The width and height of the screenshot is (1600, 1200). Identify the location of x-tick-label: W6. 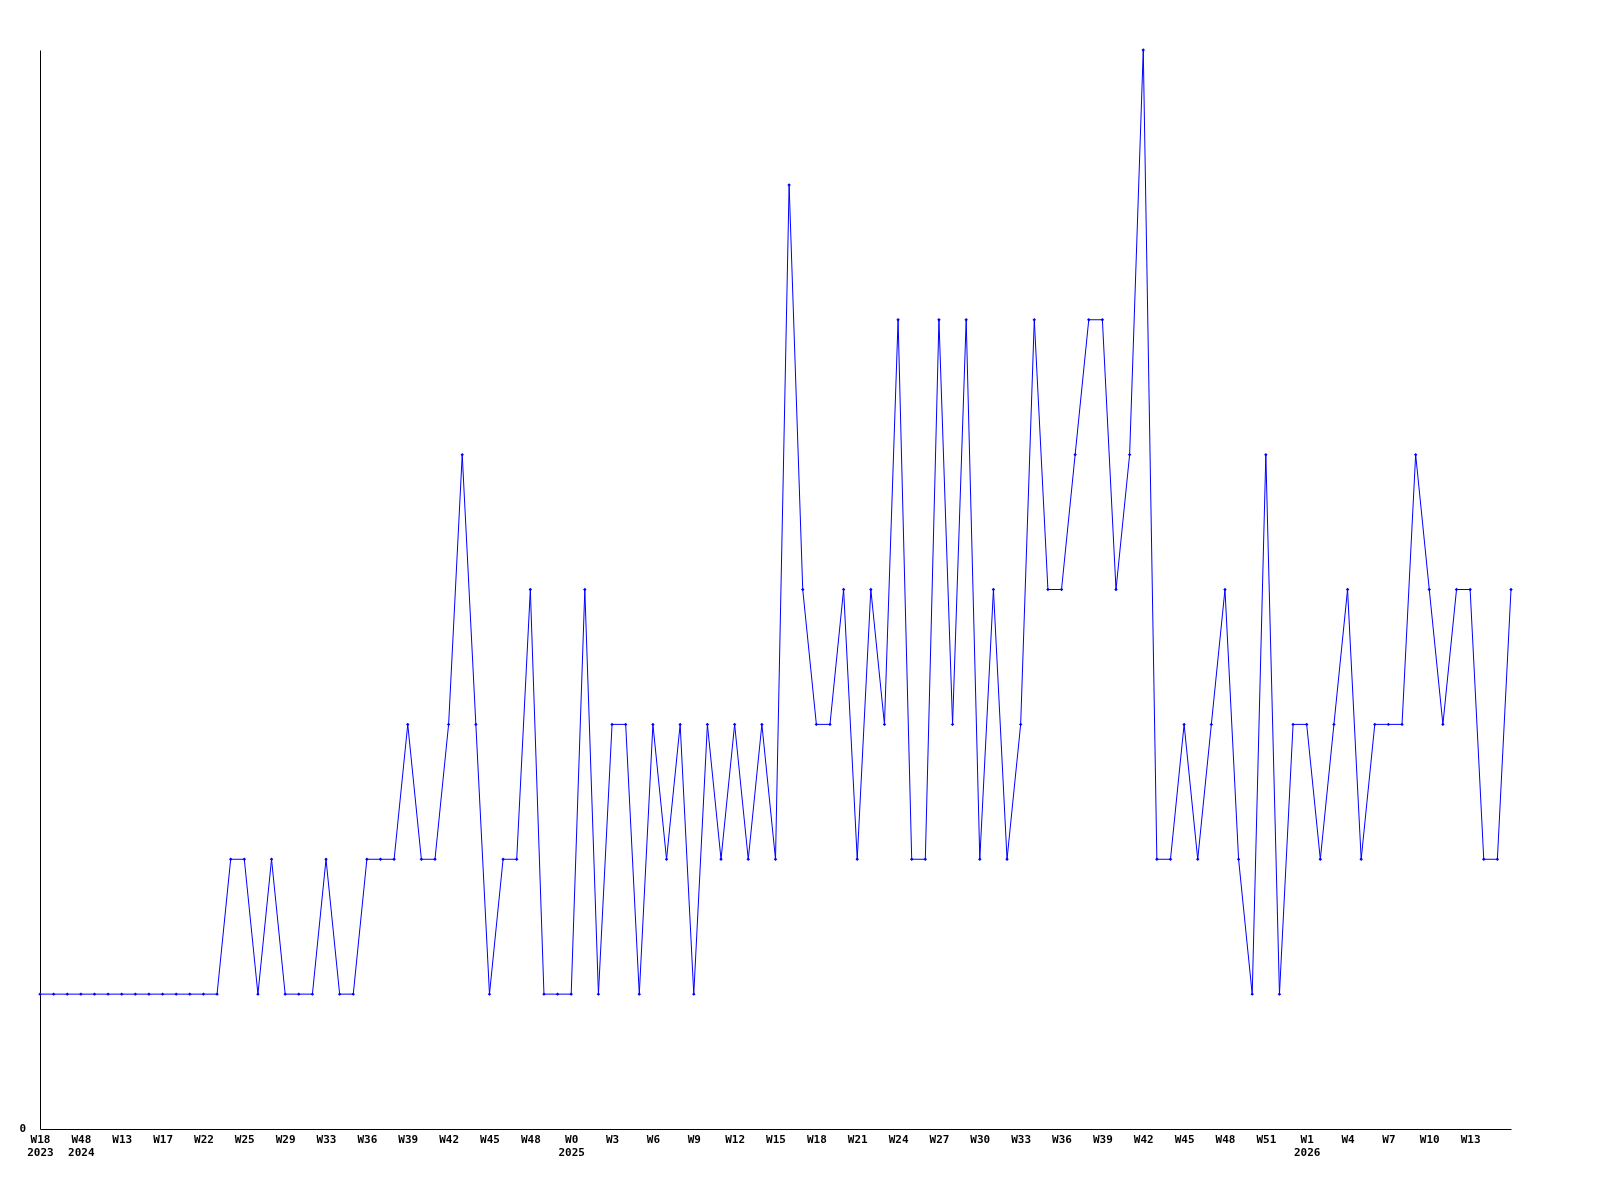
(653, 1139).